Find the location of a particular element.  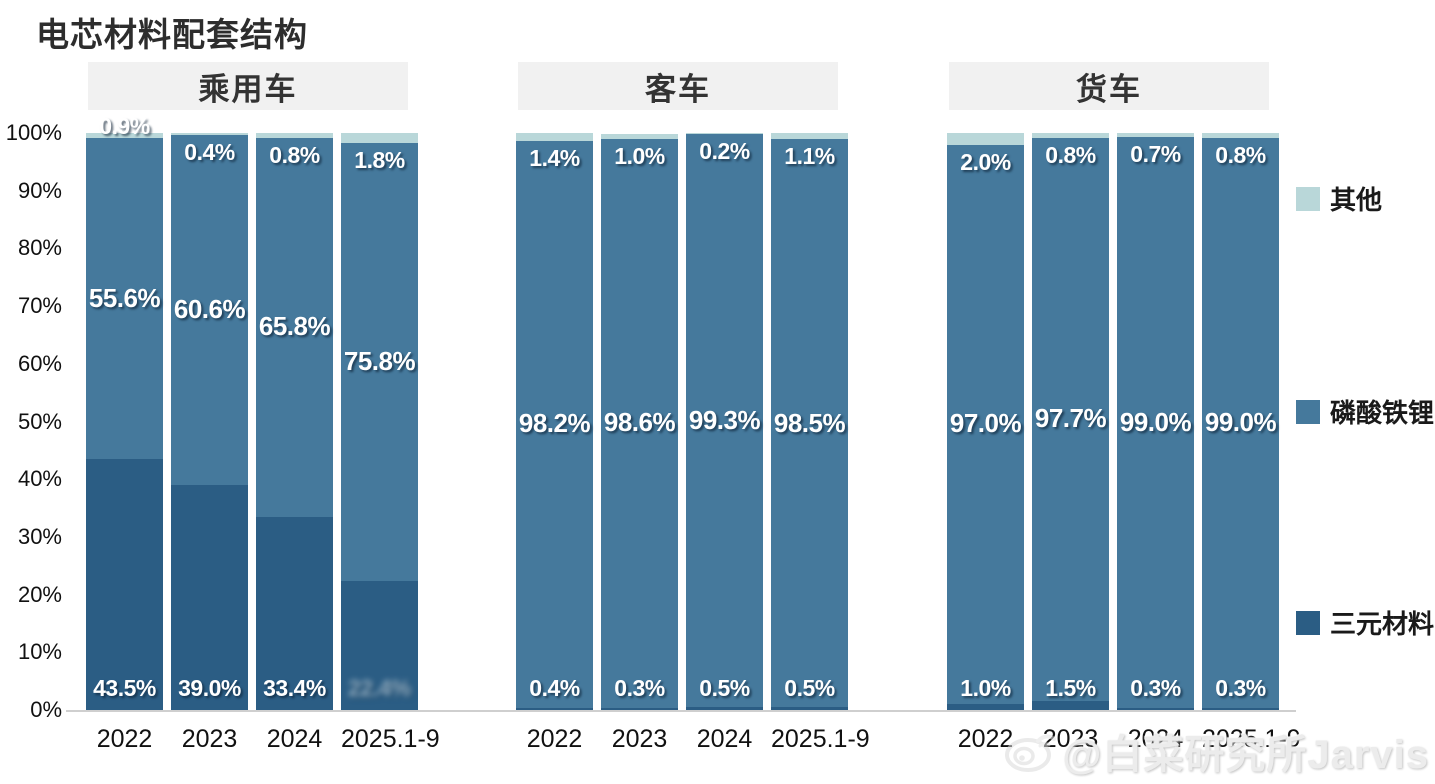

legend: 其他磷酸铁锂三元材料 is located at coordinates (1365, 421).